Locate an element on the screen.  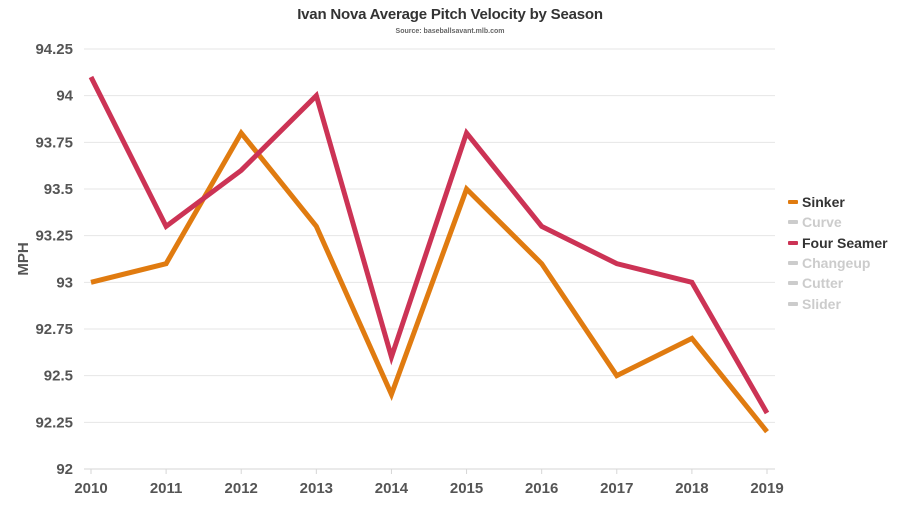
legend-item-changeup: Changeup is located at coordinates (838, 263).